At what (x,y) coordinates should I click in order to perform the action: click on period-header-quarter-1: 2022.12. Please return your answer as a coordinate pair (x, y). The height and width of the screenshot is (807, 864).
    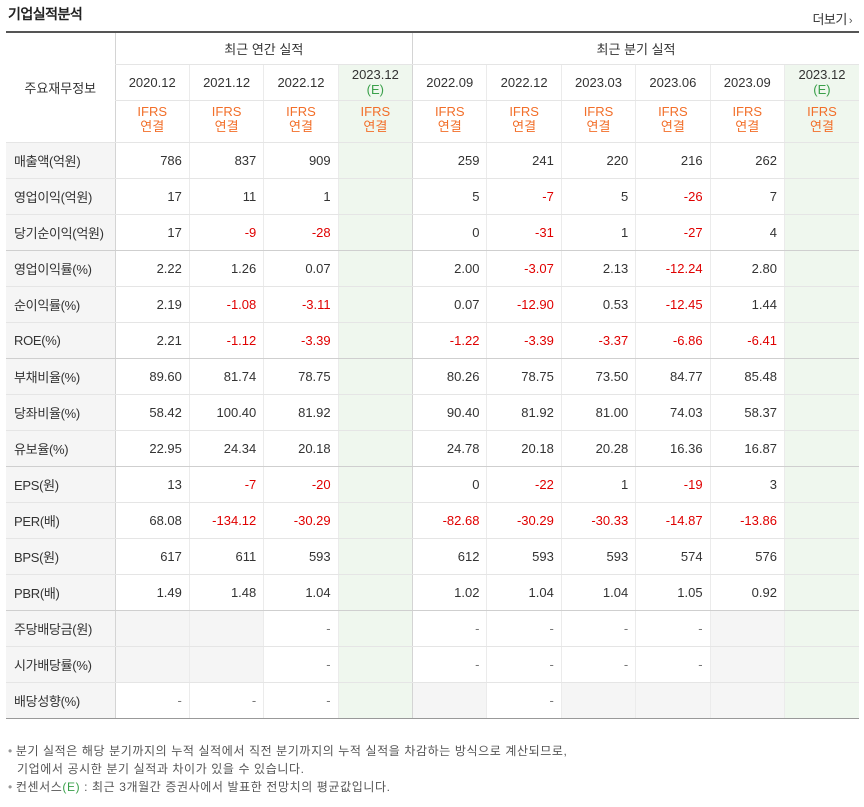
    Looking at the image, I should click on (524, 82).